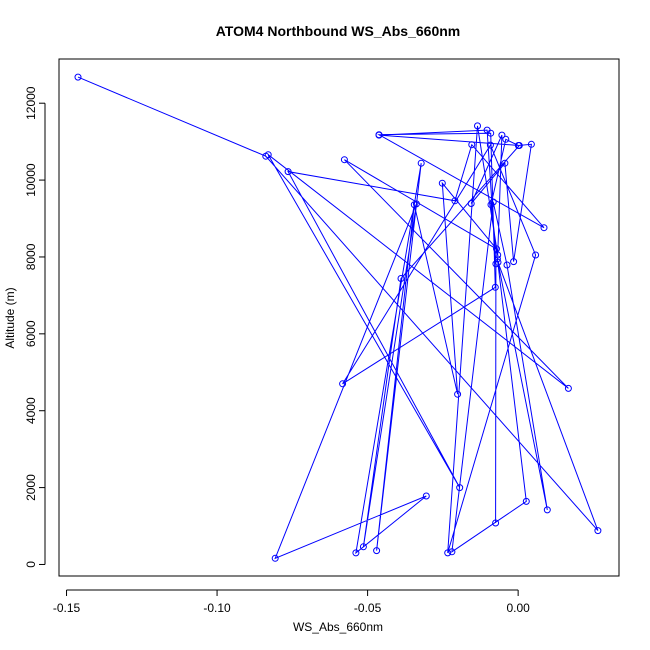 This screenshot has height=650, width=650. What do you see at coordinates (31, 564) in the screenshot?
I see `y-tick-label: 0` at bounding box center [31, 564].